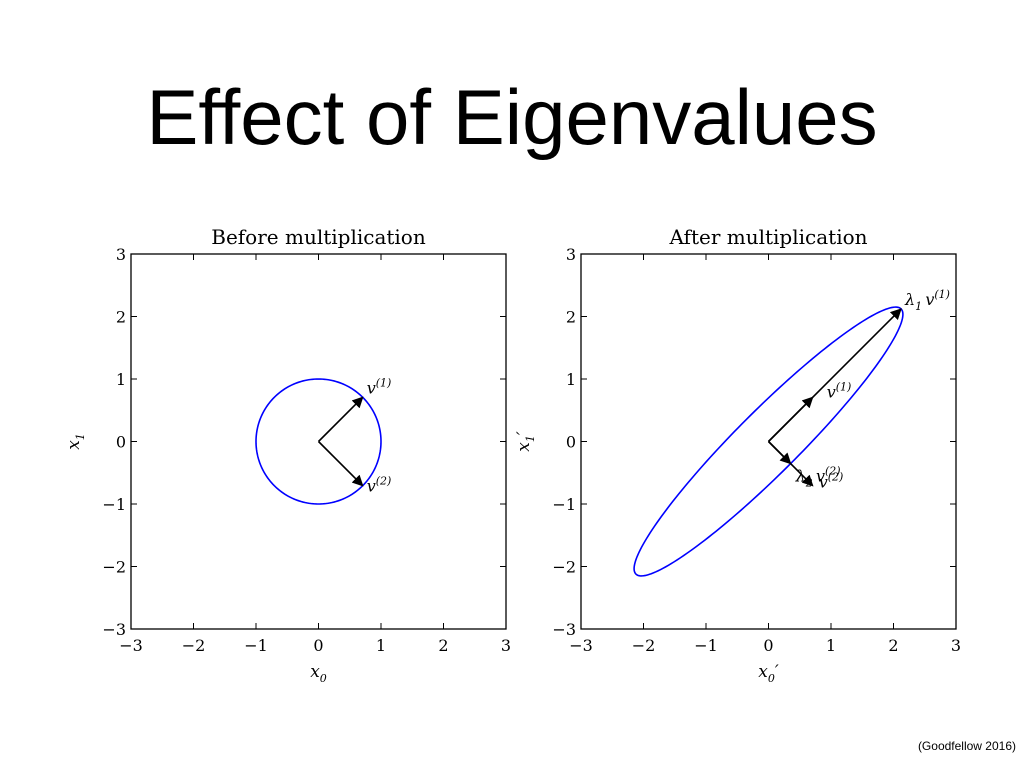 This screenshot has height=768, width=1024. What do you see at coordinates (767, 237) in the screenshot?
I see `chart-title: After multiplication` at bounding box center [767, 237].